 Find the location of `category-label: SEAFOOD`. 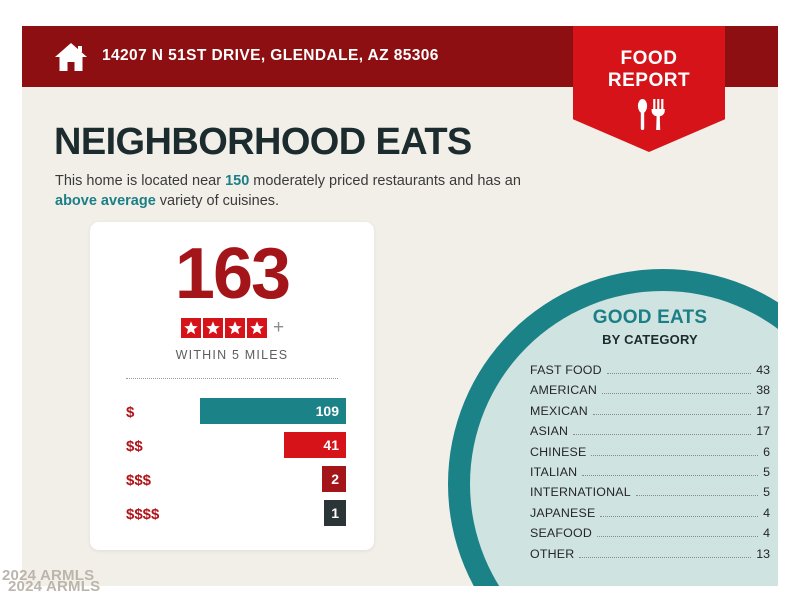

category-label: SEAFOOD is located at coordinates (561, 533).